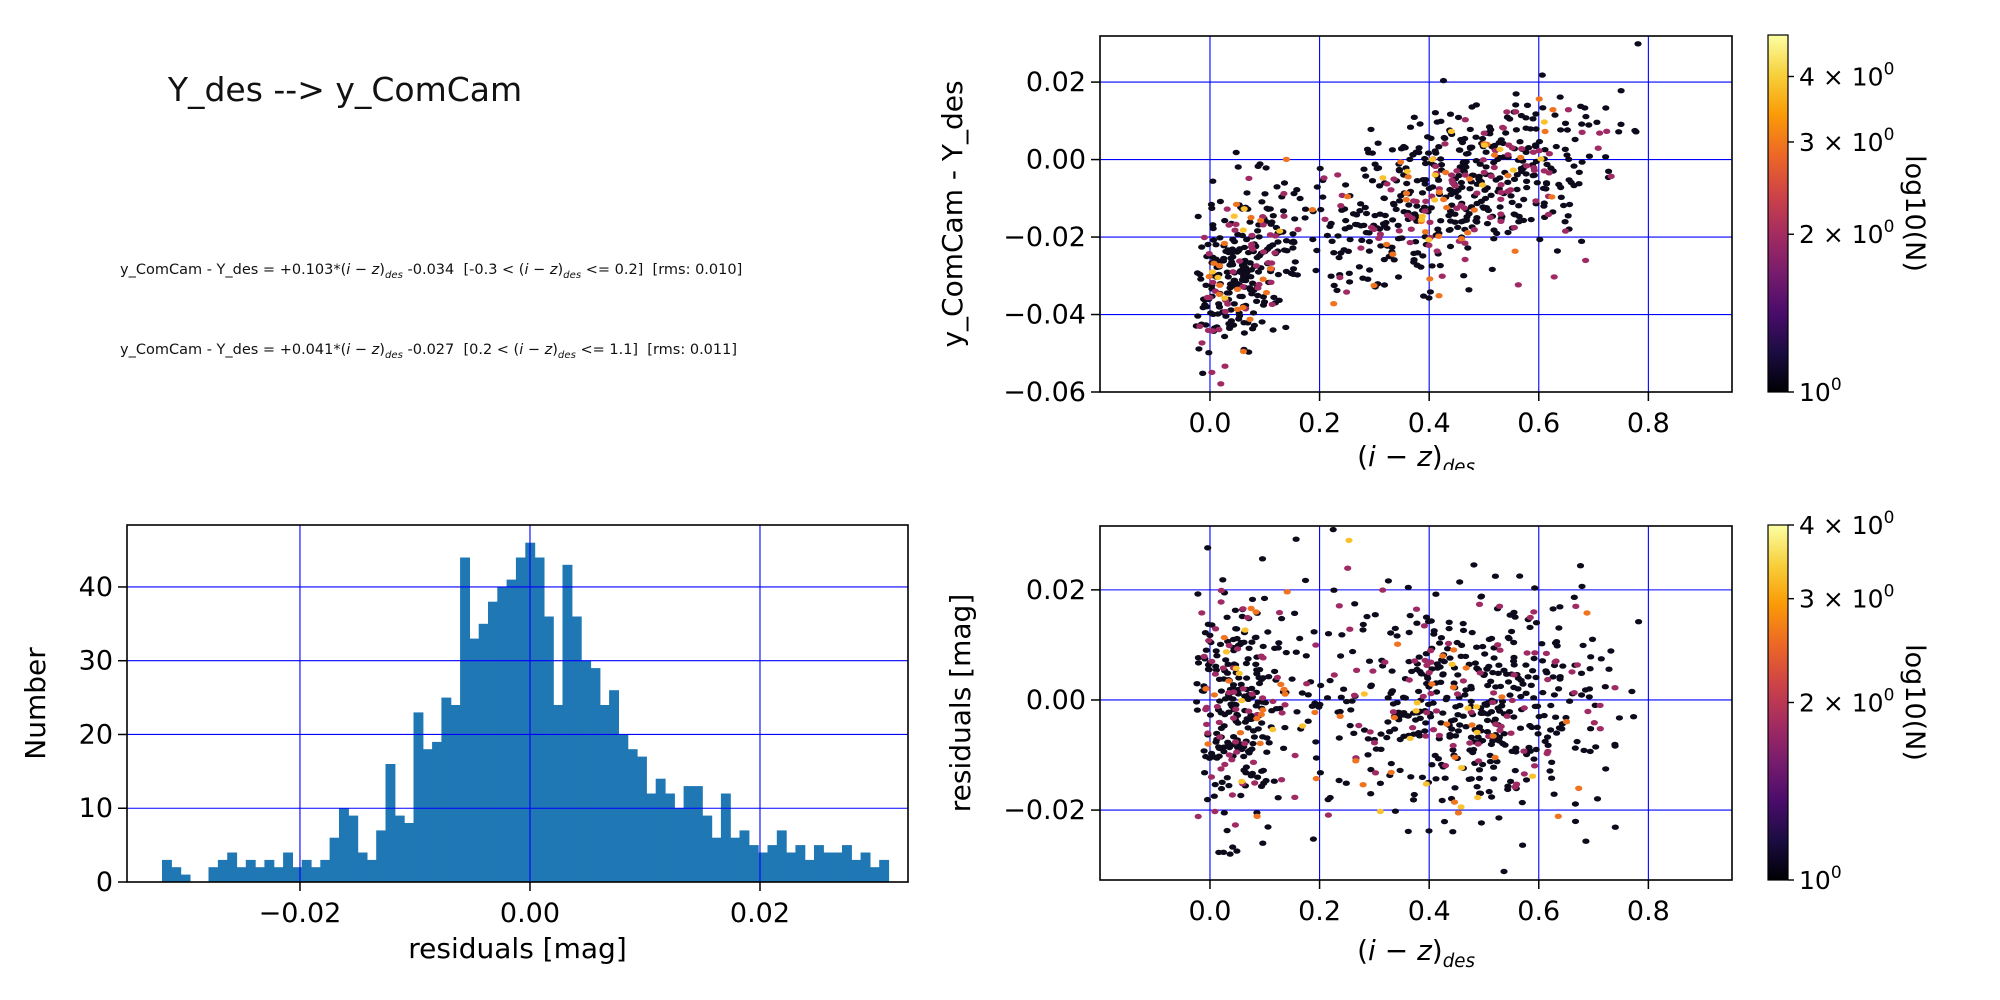 This screenshot has height=1000, width=2000. I want to click on grid-lines, so click(517, 704).